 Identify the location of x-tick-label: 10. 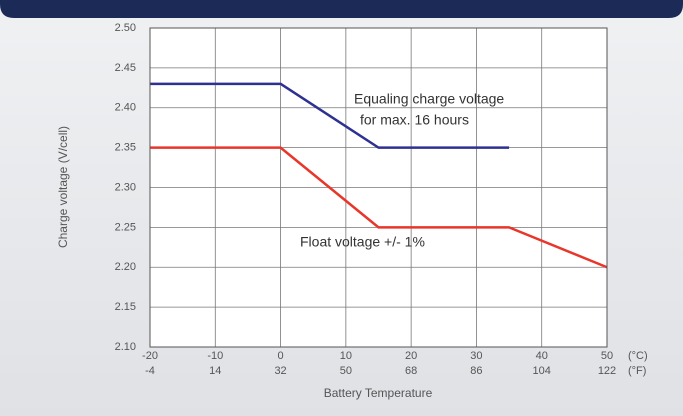
(346, 356).